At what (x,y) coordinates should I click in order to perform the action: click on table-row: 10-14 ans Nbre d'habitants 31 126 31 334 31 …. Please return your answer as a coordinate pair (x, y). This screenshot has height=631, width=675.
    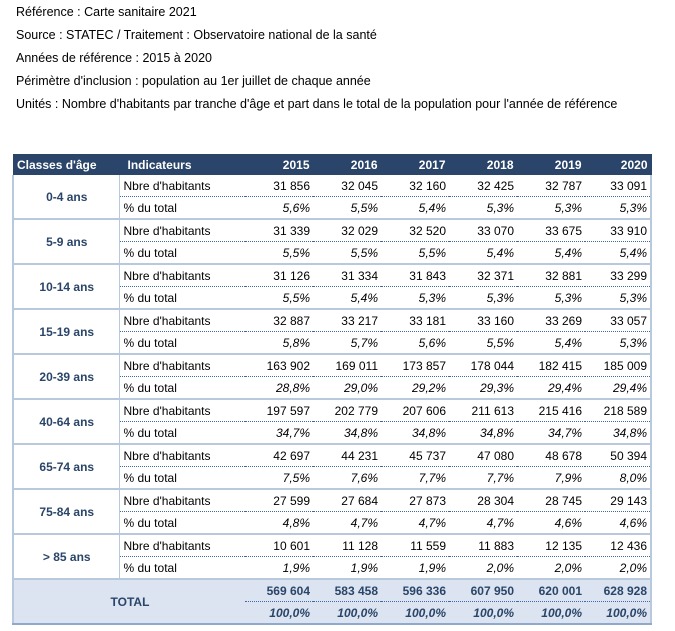
    Looking at the image, I should click on (332, 287).